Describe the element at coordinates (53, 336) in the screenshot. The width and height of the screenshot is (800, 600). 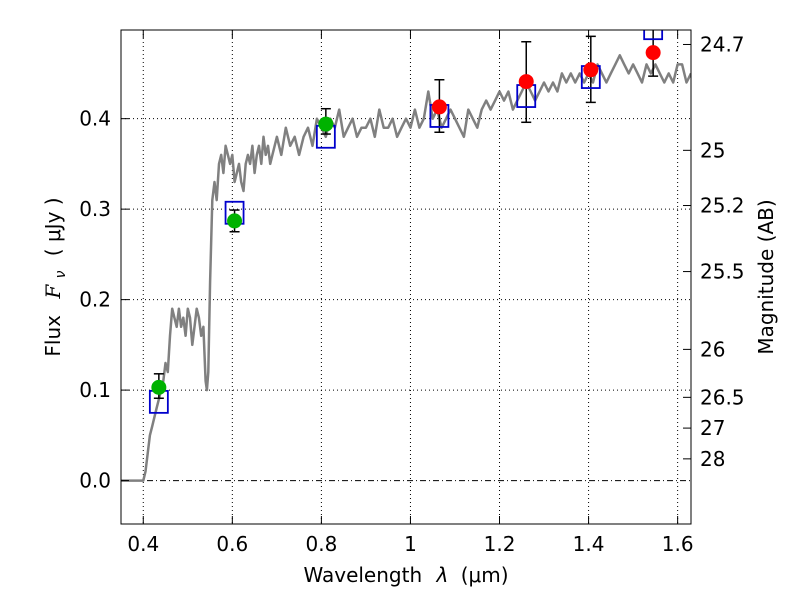
I see `y-axis-label: Flux` at that location.